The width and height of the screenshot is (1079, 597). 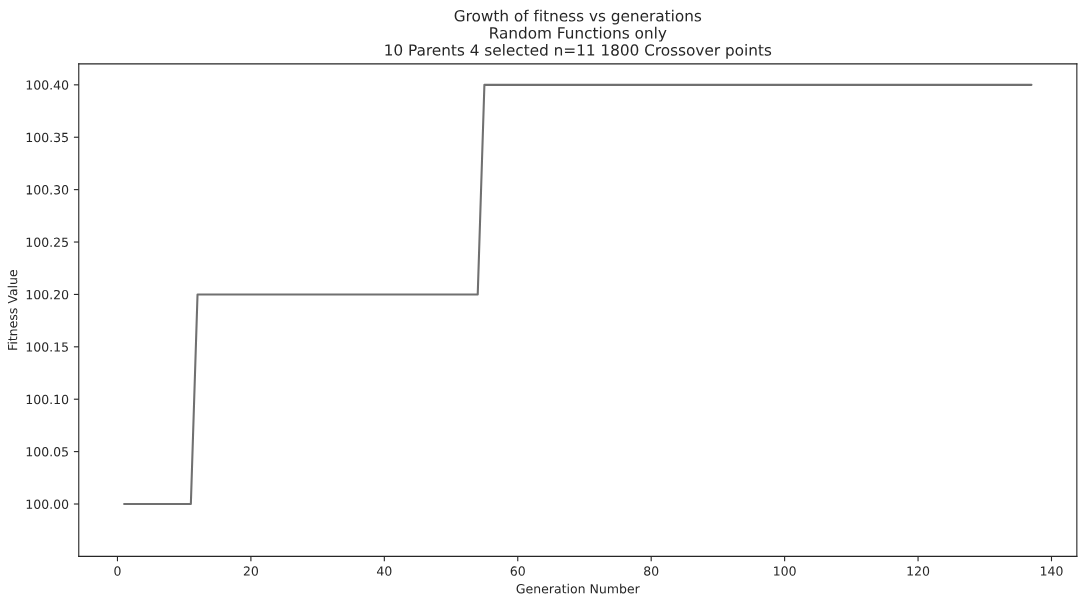 I want to click on y-tick-label: 100.05, so click(x=47, y=452).